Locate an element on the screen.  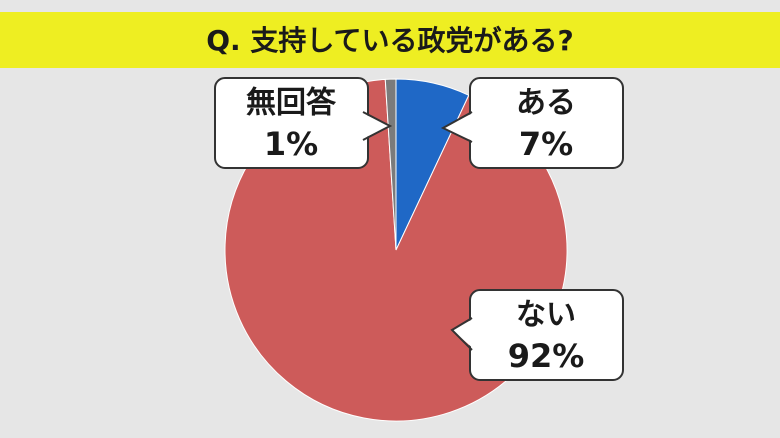
category-label: 無回答 is located at coordinates (291, 103).